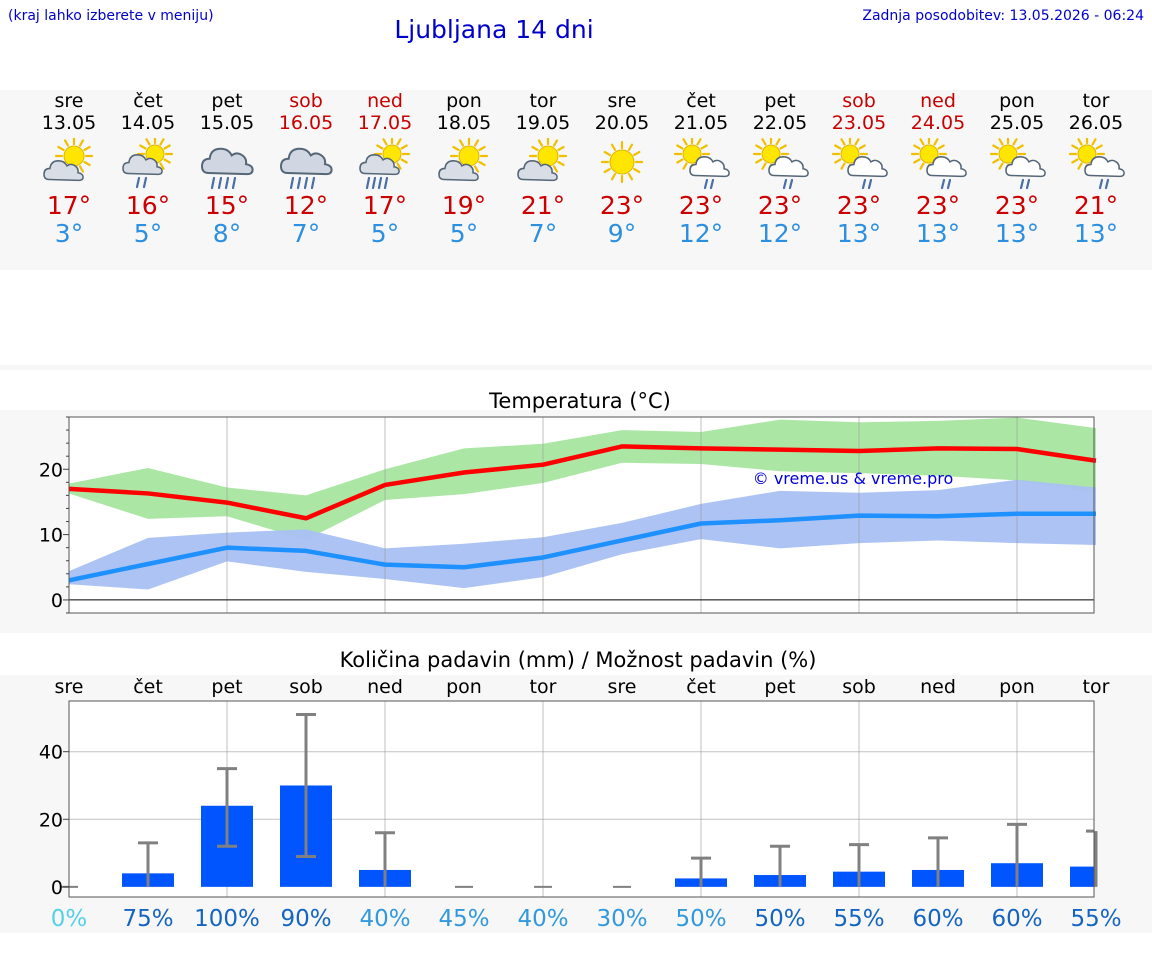  What do you see at coordinates (148, 123) in the screenshot?
I see `day-date: 14.05` at bounding box center [148, 123].